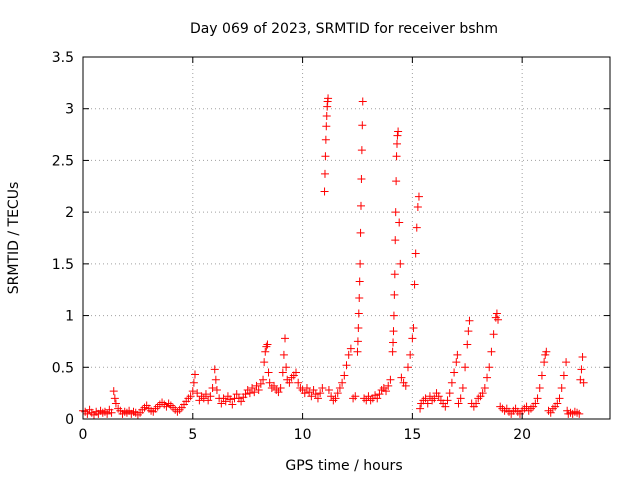  What do you see at coordinates (83, 435) in the screenshot?
I see `x-tick-label: 0` at bounding box center [83, 435].